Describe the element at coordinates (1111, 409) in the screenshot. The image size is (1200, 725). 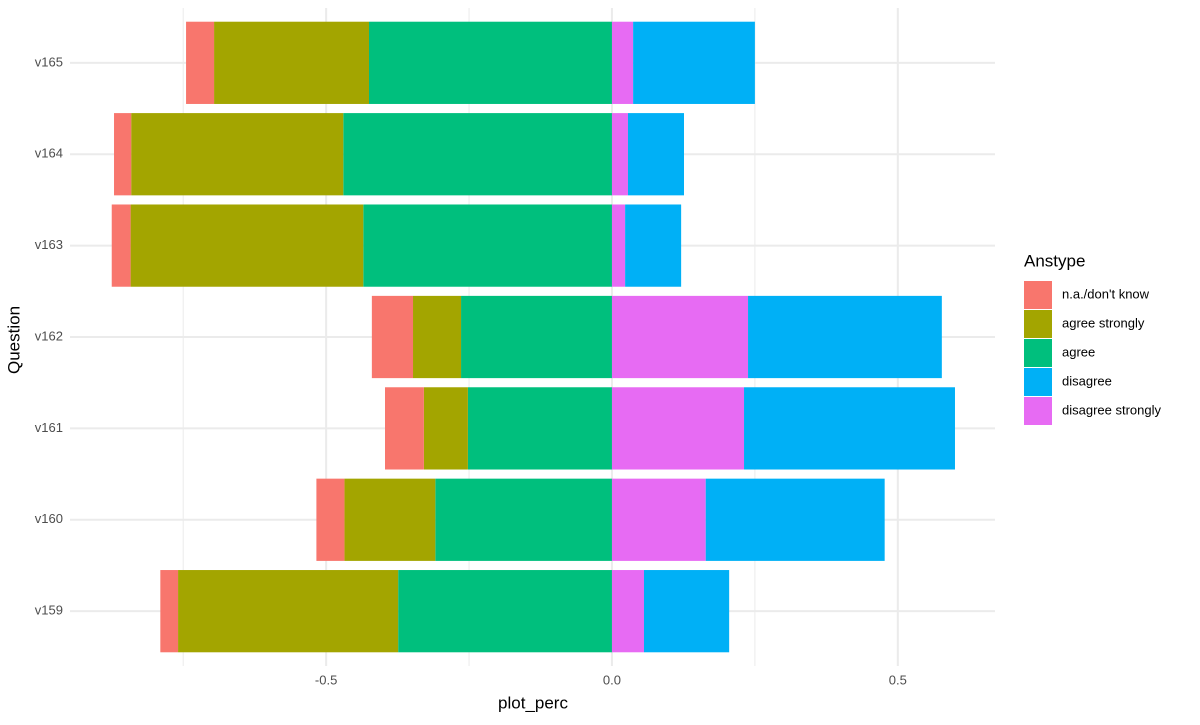
I see `legend-label: disagree strongly` at that location.